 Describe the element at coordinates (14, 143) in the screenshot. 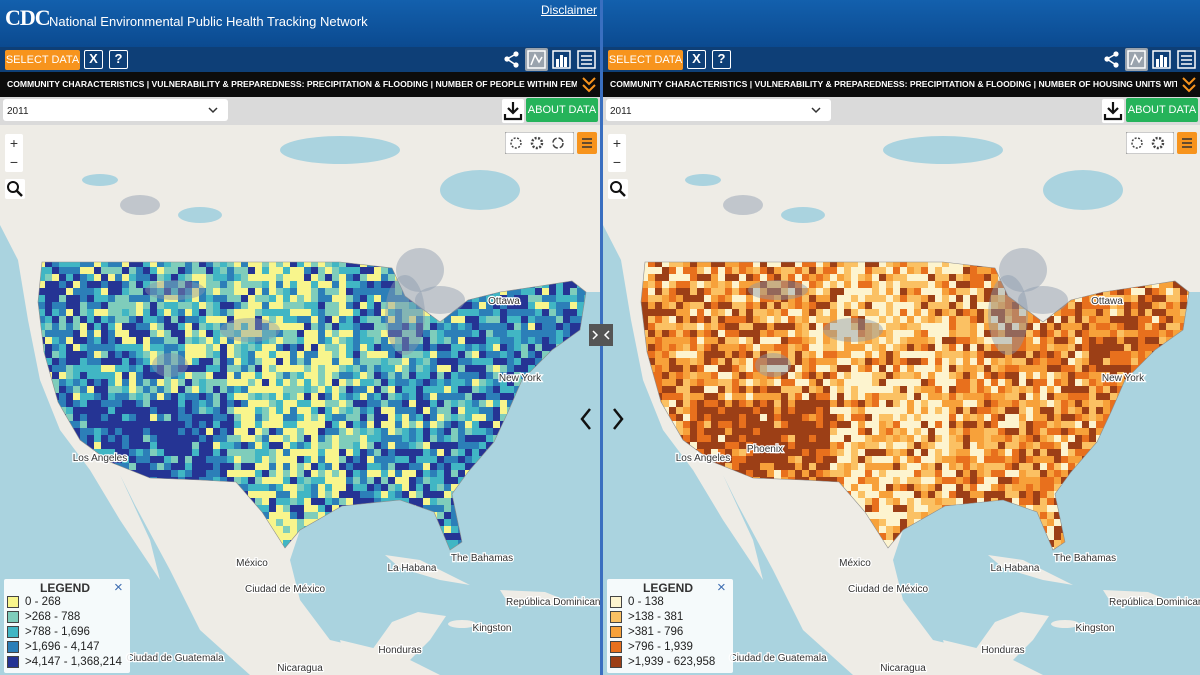

I see `zoom-in-button: +` at that location.